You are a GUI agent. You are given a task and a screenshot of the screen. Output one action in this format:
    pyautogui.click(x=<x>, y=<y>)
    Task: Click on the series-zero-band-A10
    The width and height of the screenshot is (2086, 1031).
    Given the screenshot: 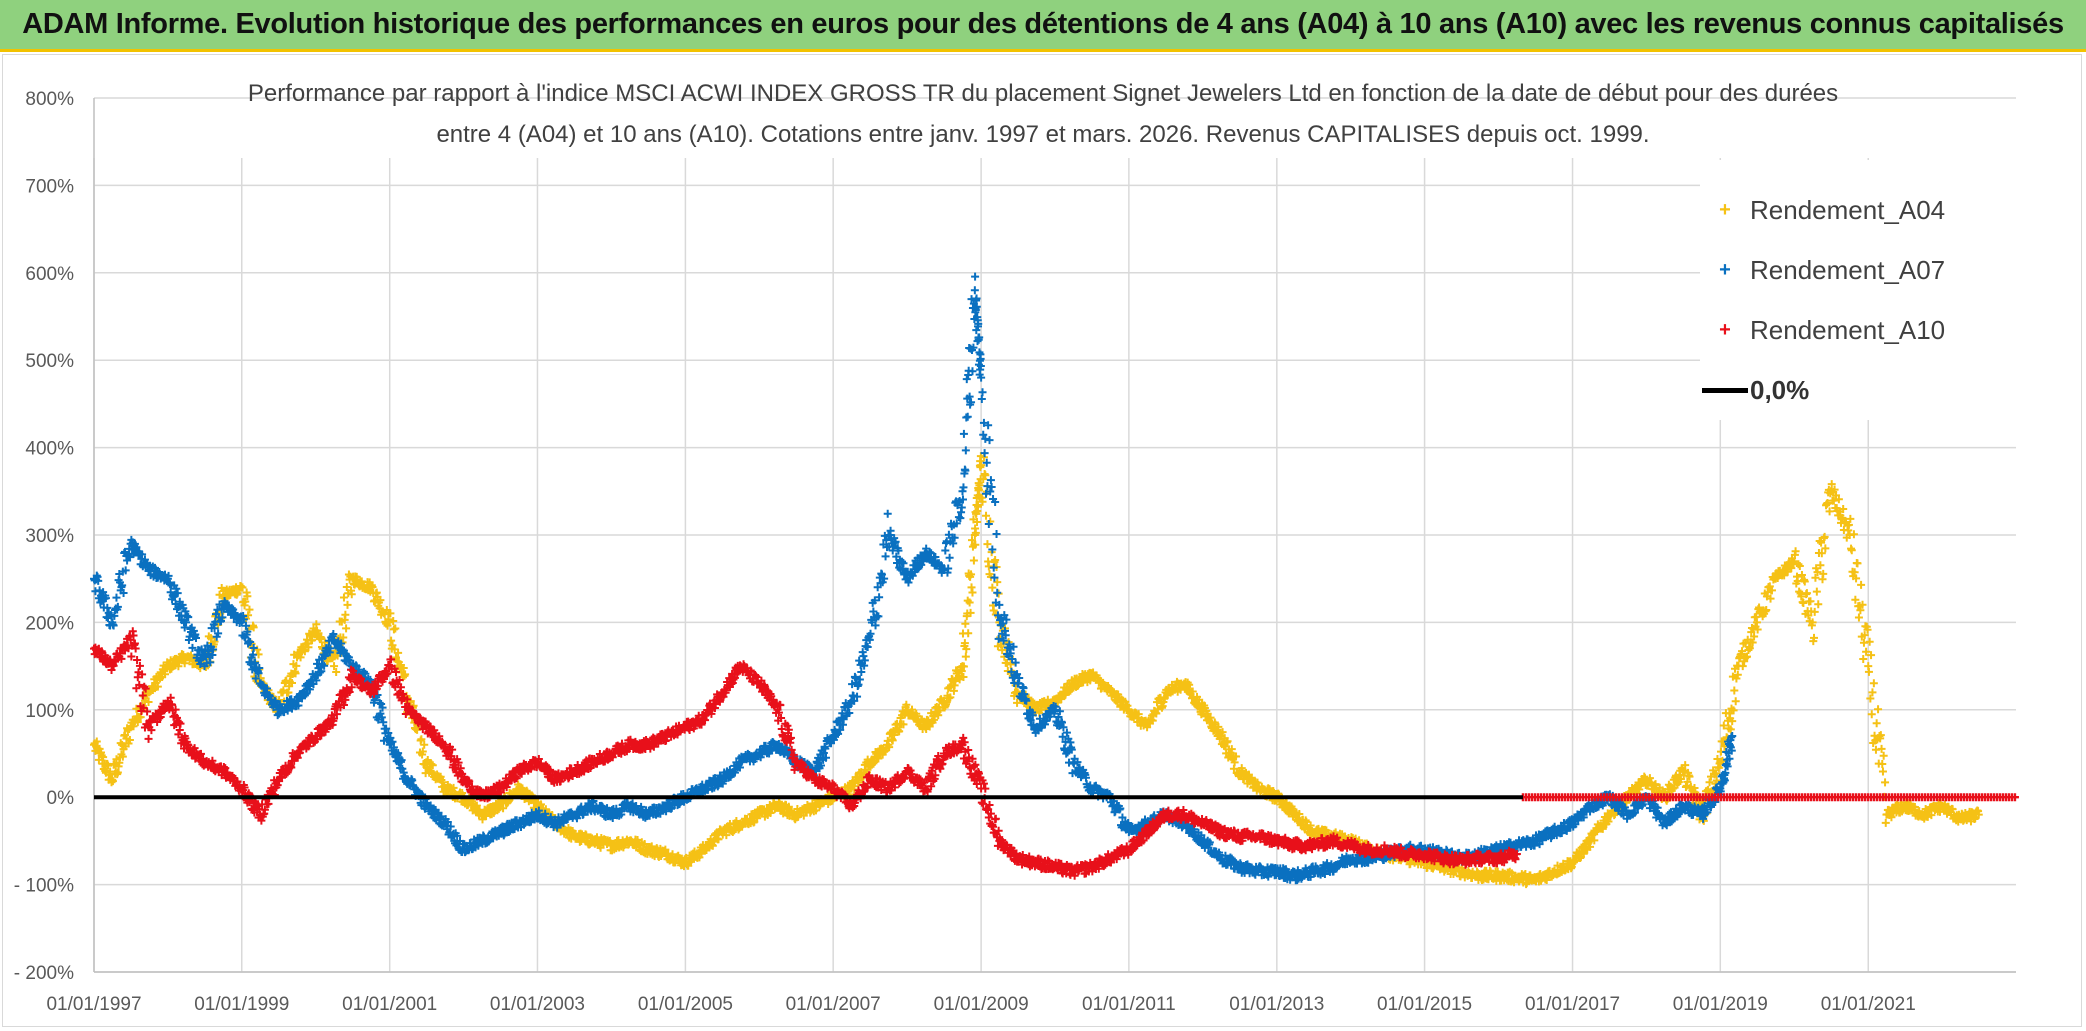 What is the action you would take?
    pyautogui.click(x=1768, y=797)
    